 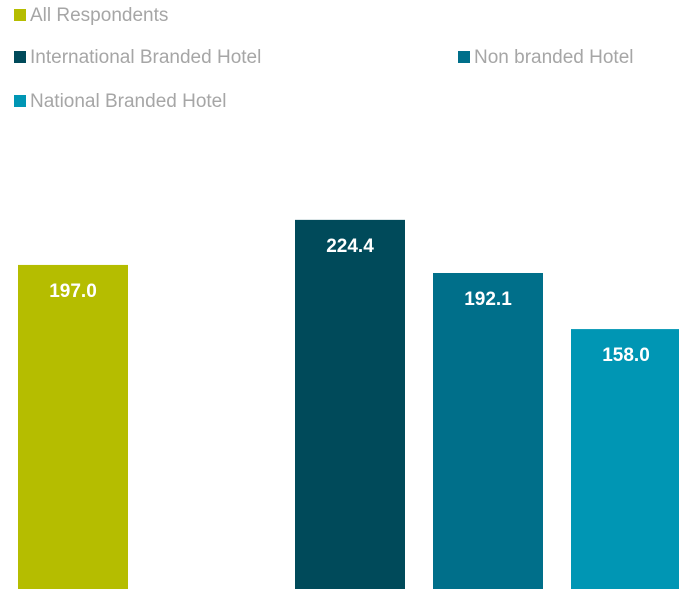 What do you see at coordinates (554, 57) in the screenshot?
I see `legend-label: Non branded Hotel` at bounding box center [554, 57].